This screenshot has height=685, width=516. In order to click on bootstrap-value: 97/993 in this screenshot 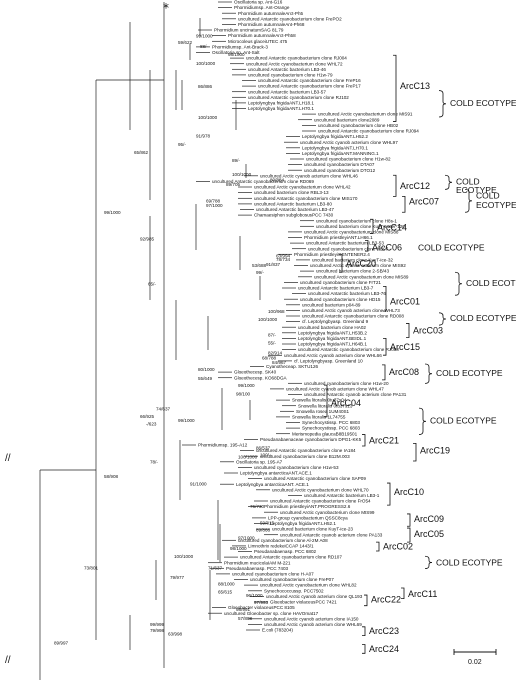, I will do `click(261, 602)`.